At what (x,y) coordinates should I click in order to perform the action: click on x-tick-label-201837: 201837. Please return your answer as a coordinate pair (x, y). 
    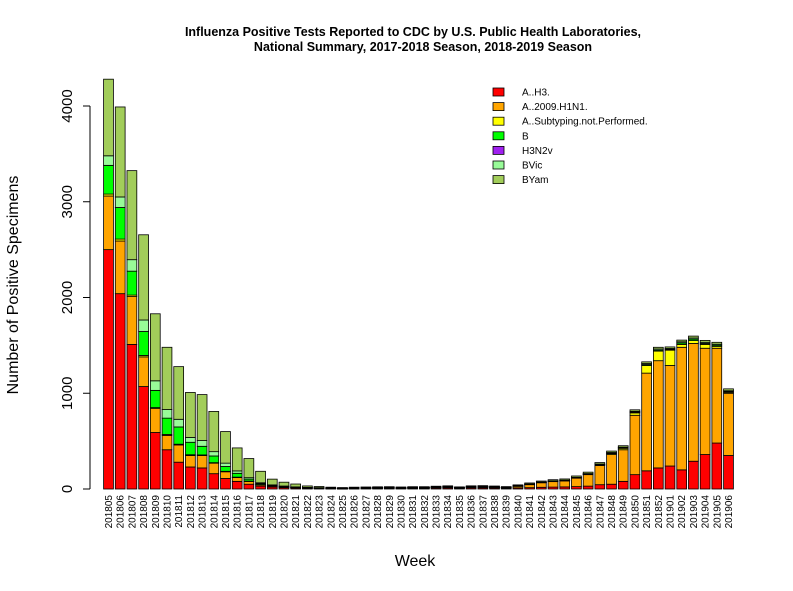
    Looking at the image, I should click on (483, 512).